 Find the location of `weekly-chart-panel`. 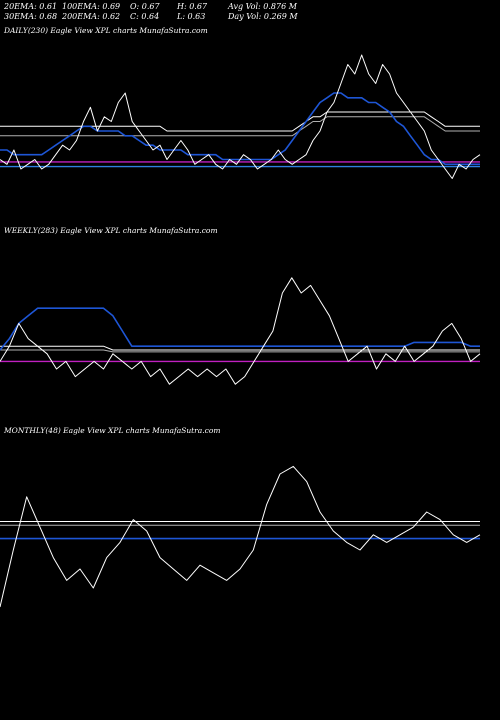

weekly-chart-panel is located at coordinates (240, 331).